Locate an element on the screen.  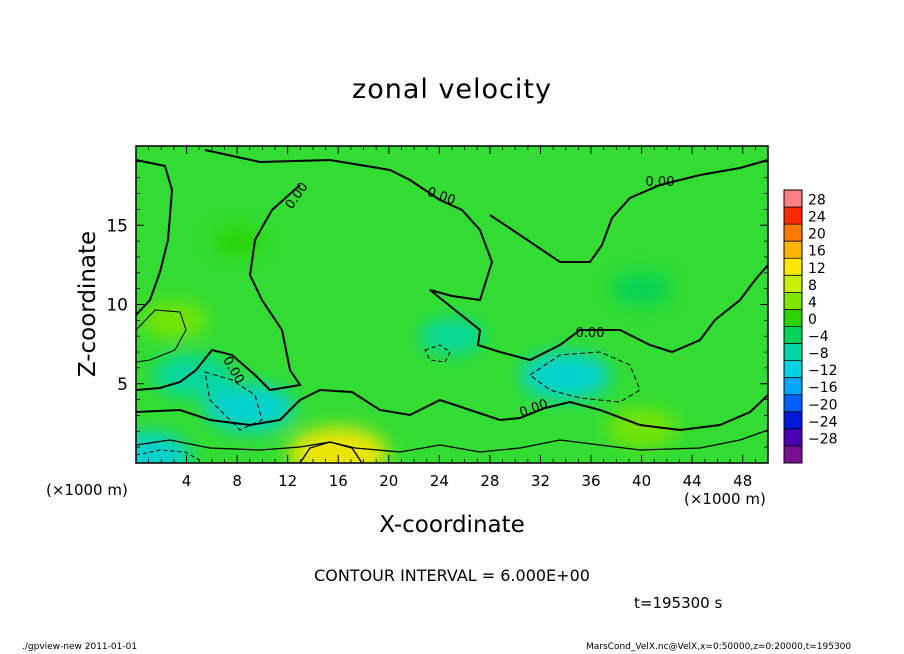
colorbar-label: 24 is located at coordinates (817, 218).